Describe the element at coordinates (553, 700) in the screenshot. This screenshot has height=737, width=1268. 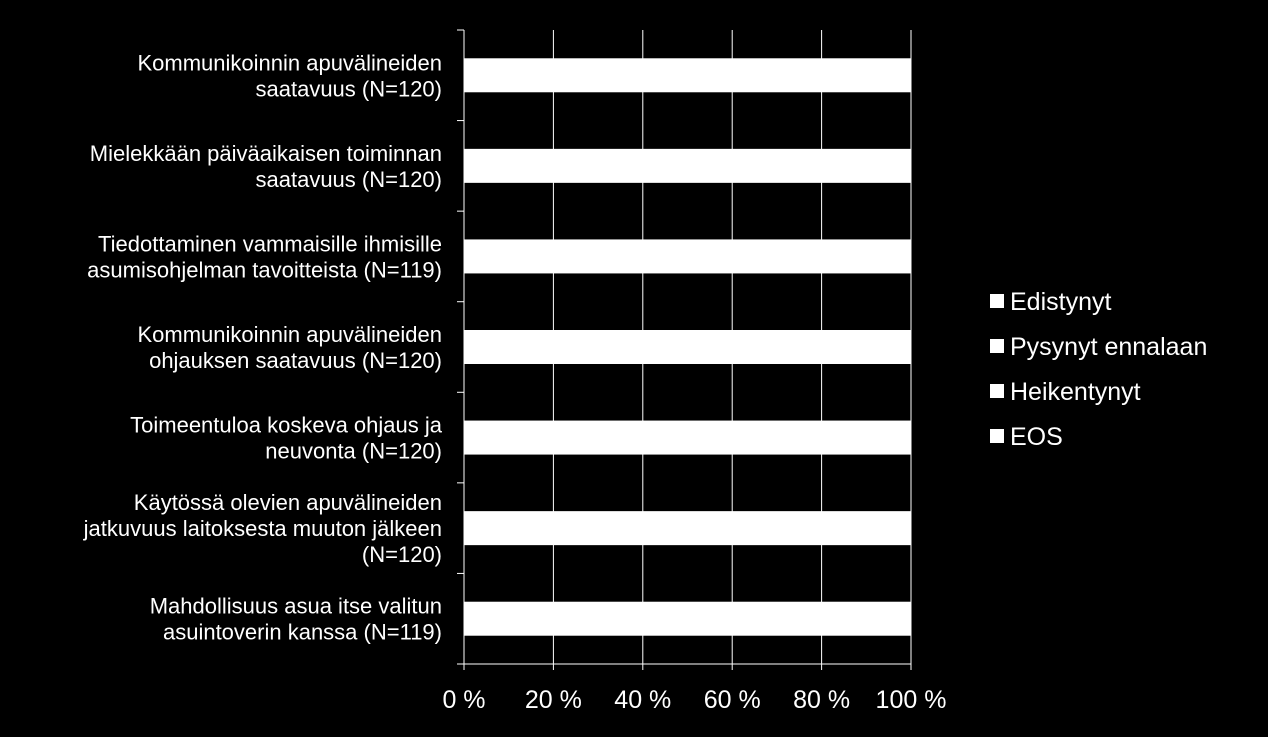
I see `x-tick-label: 20 %` at that location.